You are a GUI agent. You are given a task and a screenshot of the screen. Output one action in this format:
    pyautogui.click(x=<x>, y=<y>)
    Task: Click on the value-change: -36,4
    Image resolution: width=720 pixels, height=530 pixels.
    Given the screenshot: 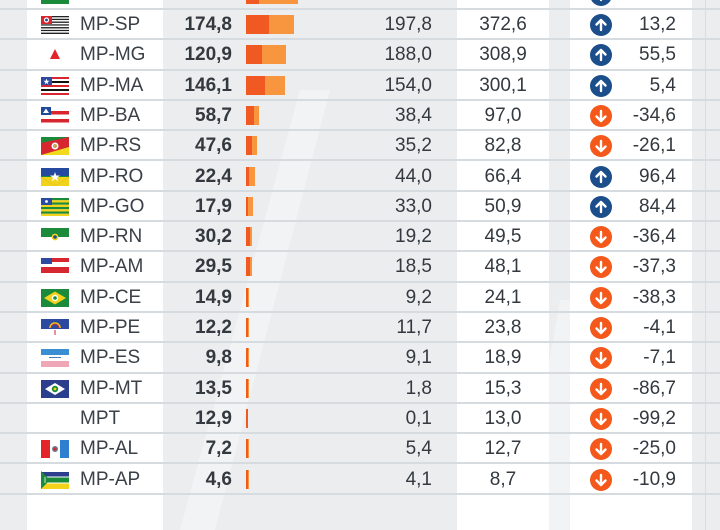 What is the action you would take?
    pyautogui.click(x=654, y=237)
    